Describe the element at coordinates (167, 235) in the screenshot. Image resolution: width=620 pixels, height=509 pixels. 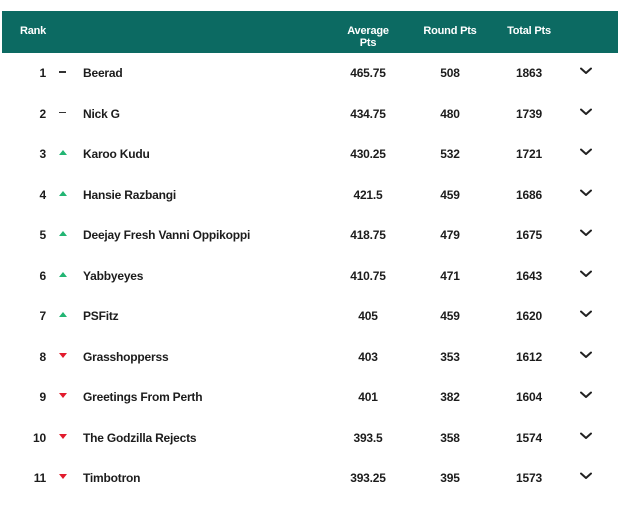
I see `team-name: Deejay Fresh Vanni Oppikoppi` at that location.